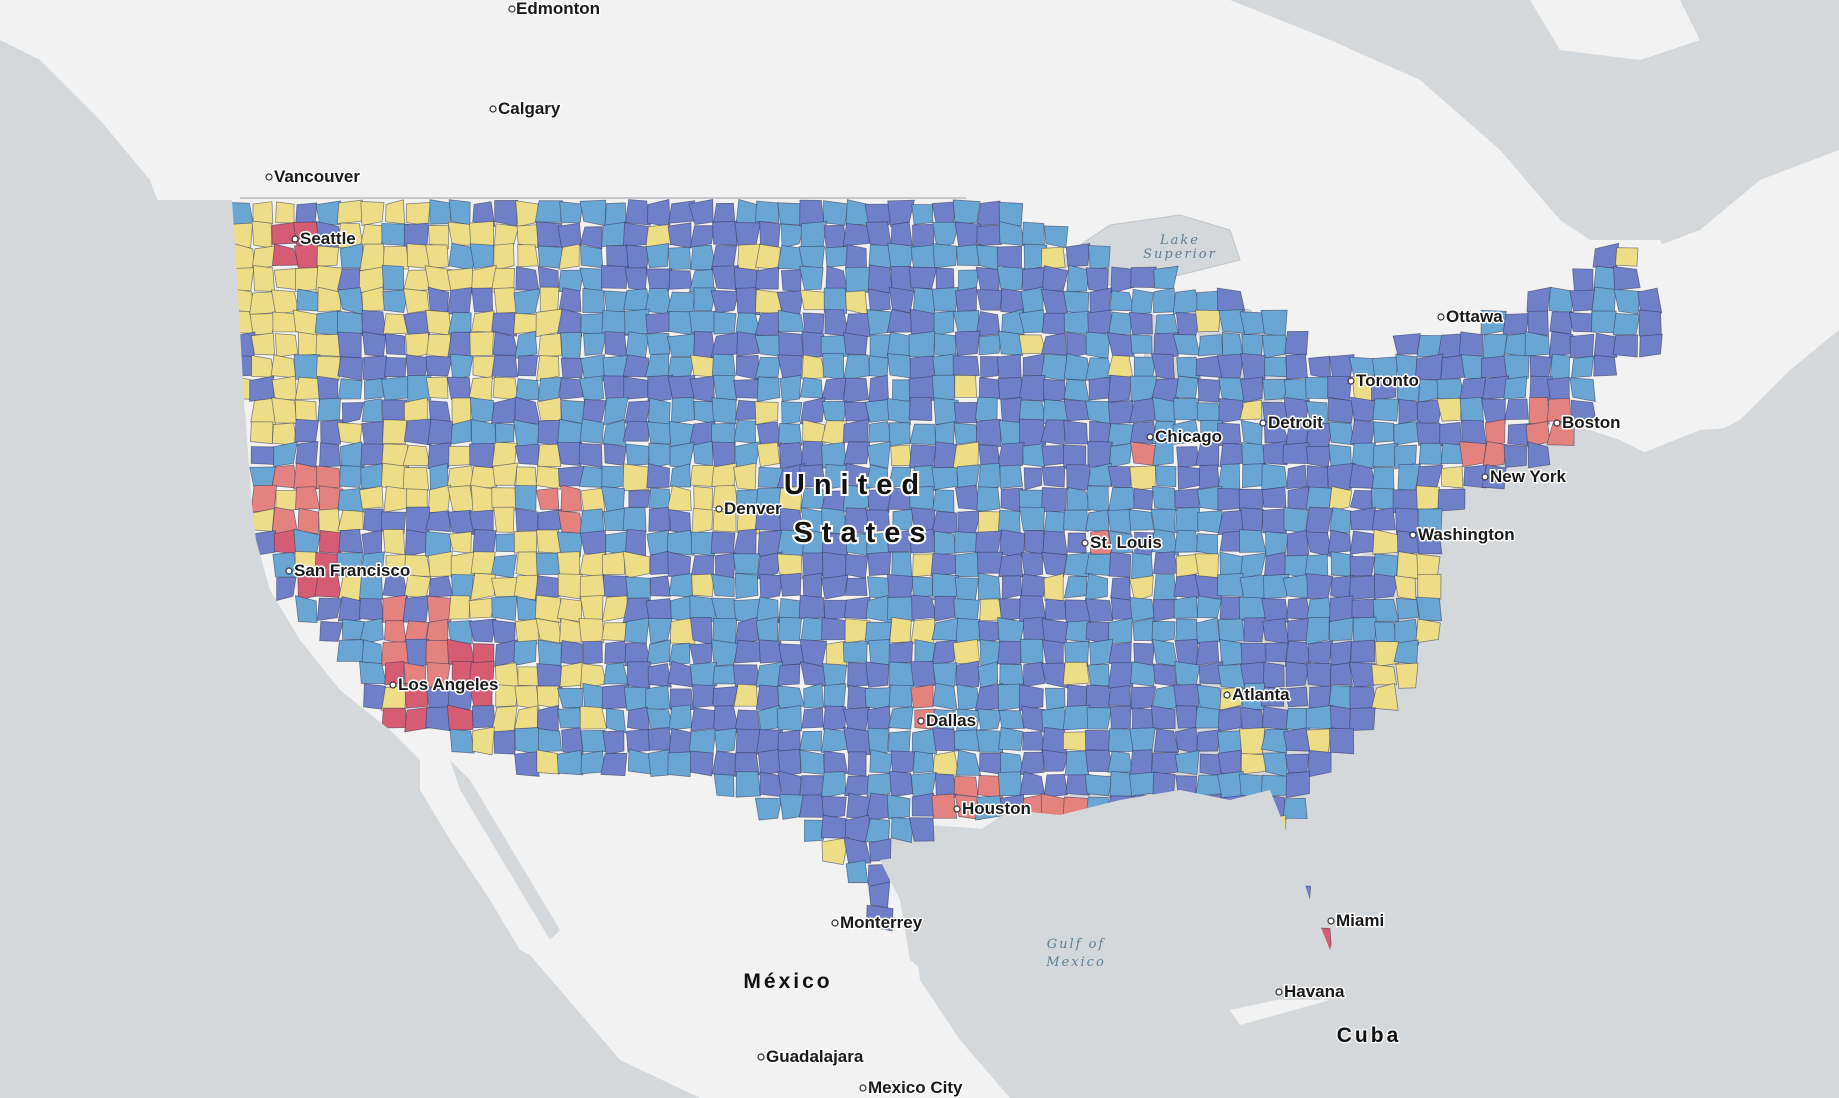 The height and width of the screenshot is (1098, 1839). I want to click on city-st-louis: St. Louis, so click(1122, 543).